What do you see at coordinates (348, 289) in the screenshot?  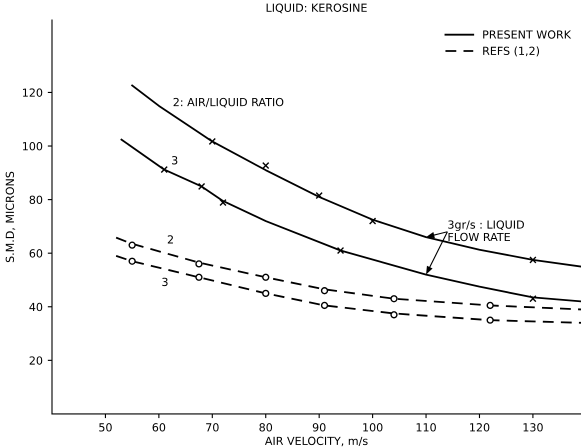 I see `line-series` at bounding box center [348, 289].